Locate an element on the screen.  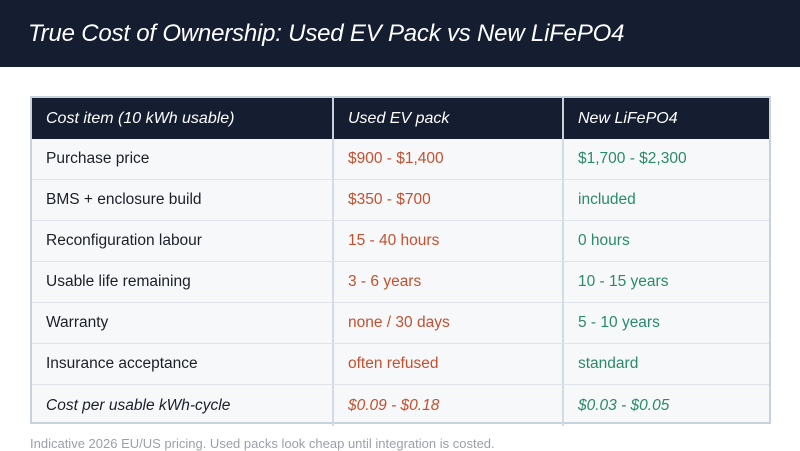
row-label: Usable life remaining is located at coordinates (118, 281).